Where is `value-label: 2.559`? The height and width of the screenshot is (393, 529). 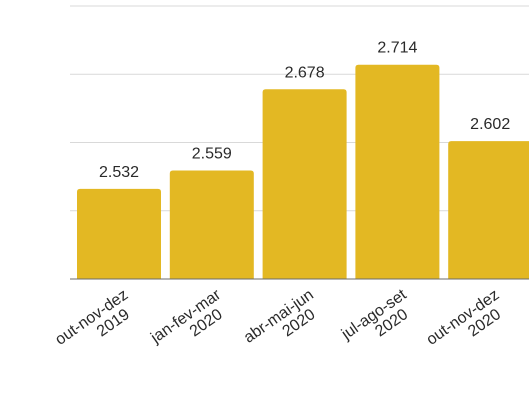
value-label: 2.559 is located at coordinates (212, 153).